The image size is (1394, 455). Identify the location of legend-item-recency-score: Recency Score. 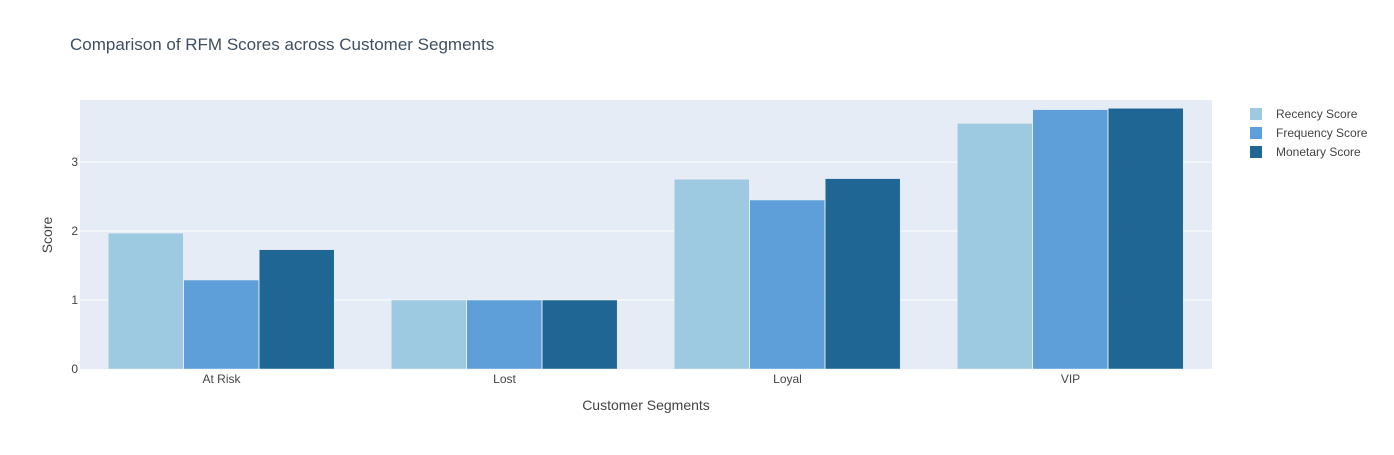
(1304, 114).